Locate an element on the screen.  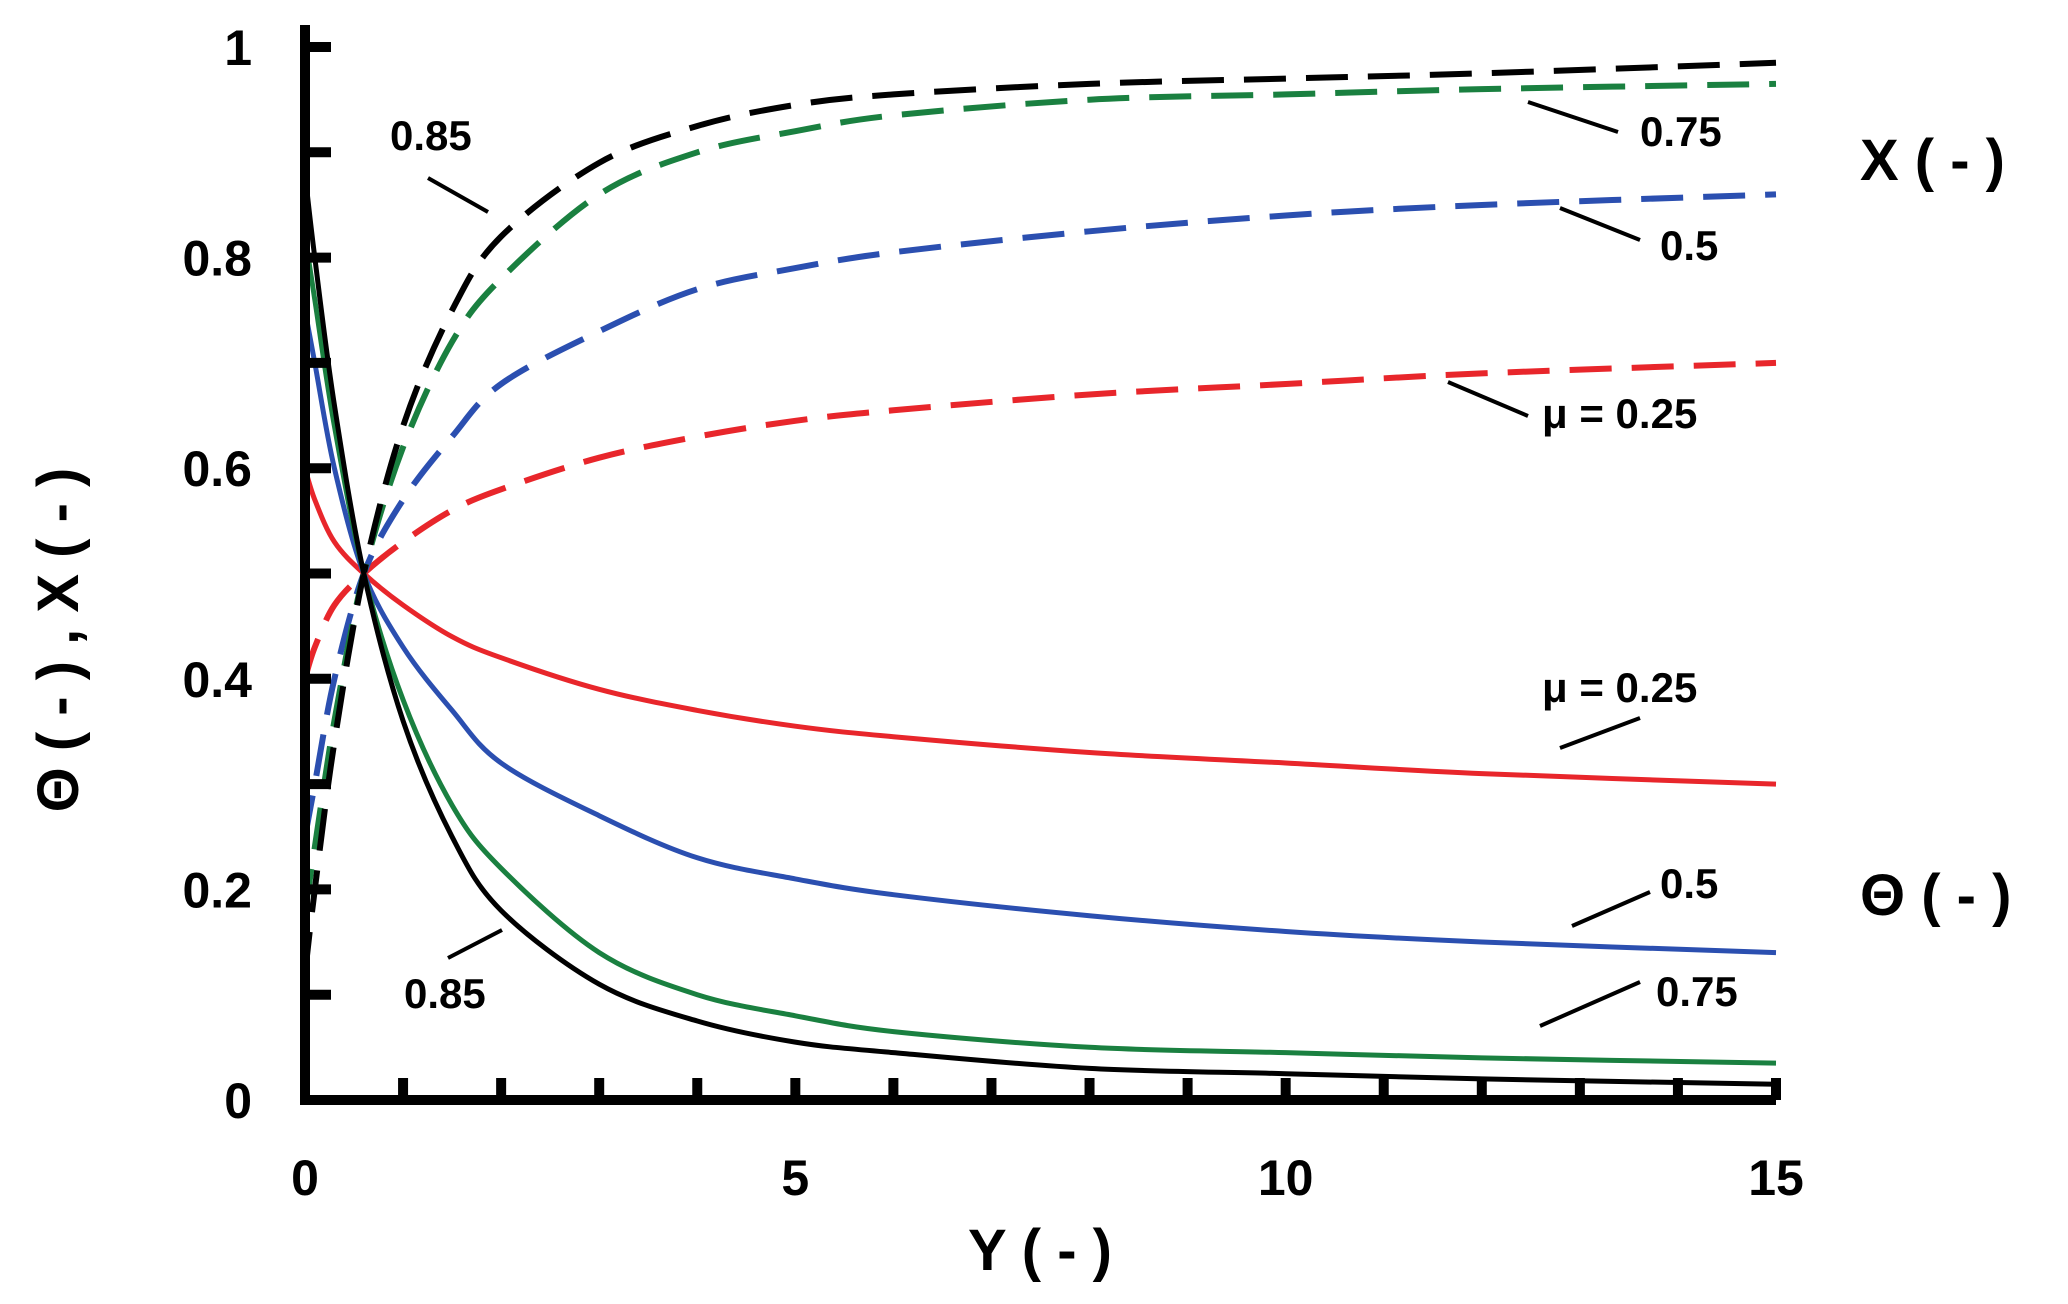
annot-t-05: 0.5 is located at coordinates (1689, 883).